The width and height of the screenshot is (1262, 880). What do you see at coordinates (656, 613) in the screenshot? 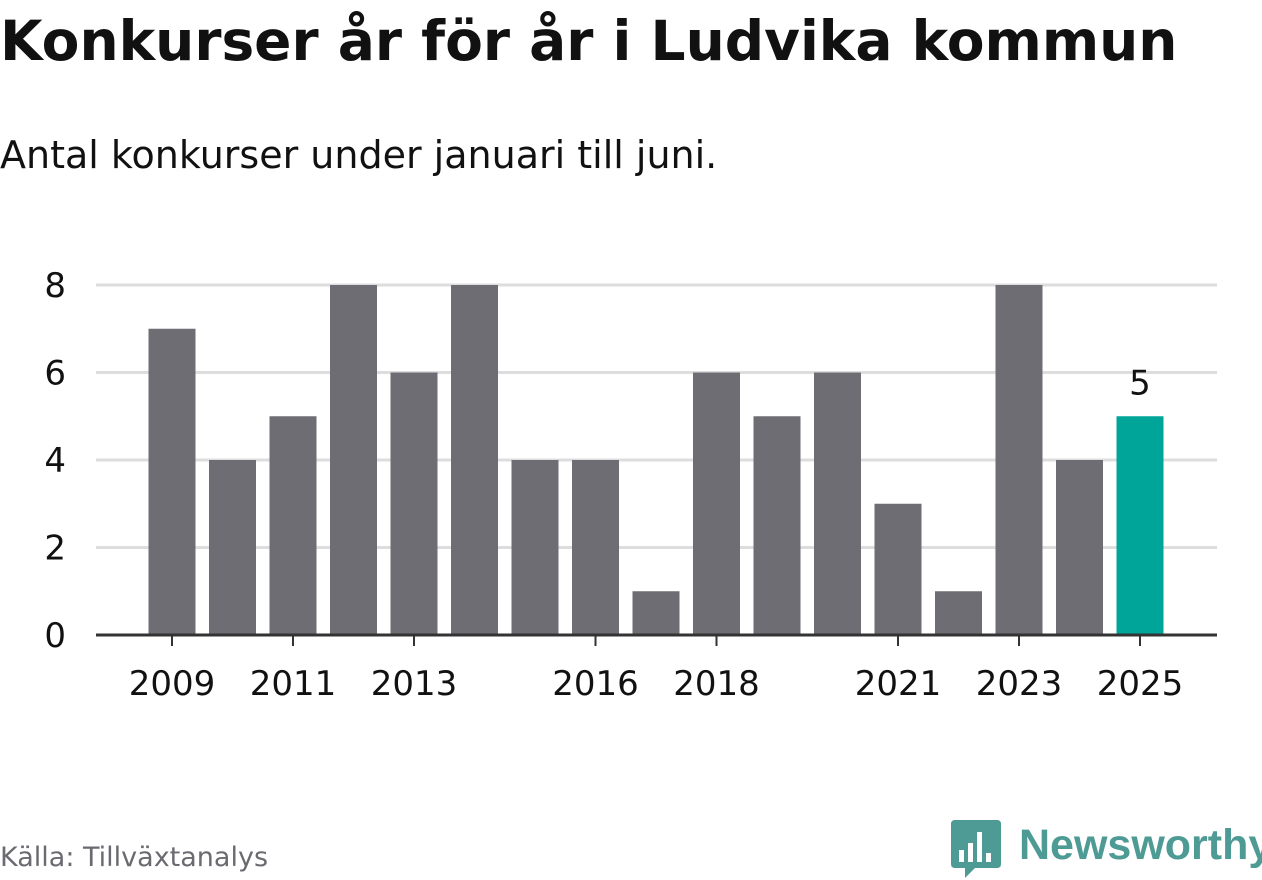
I see `bar-2017` at bounding box center [656, 613].